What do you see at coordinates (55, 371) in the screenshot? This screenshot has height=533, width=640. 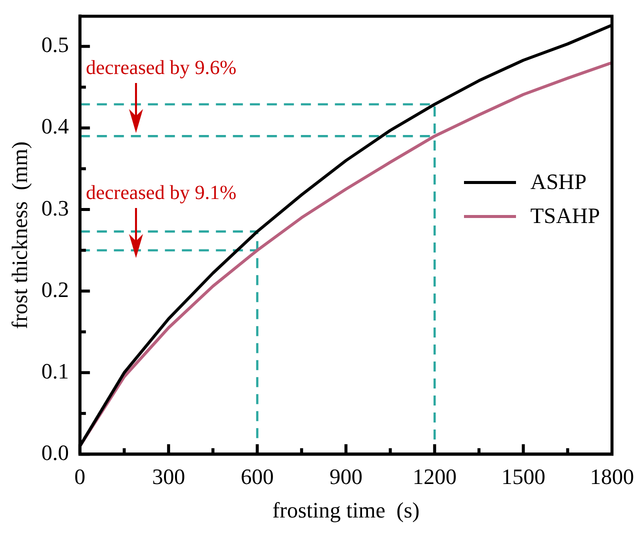 I see `y-tick-label: 0.1` at bounding box center [55, 371].